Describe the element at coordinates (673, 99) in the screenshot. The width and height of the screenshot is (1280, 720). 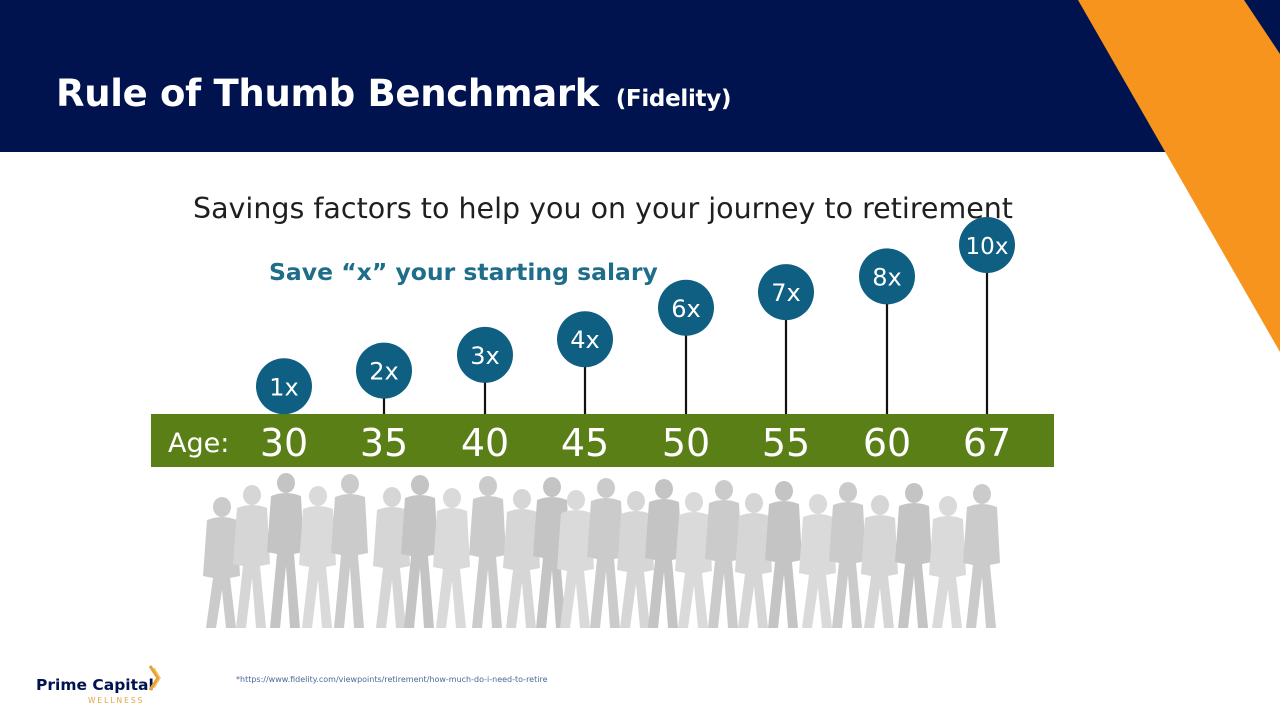
I see `slide-title-source: (Fidelity)` at that location.